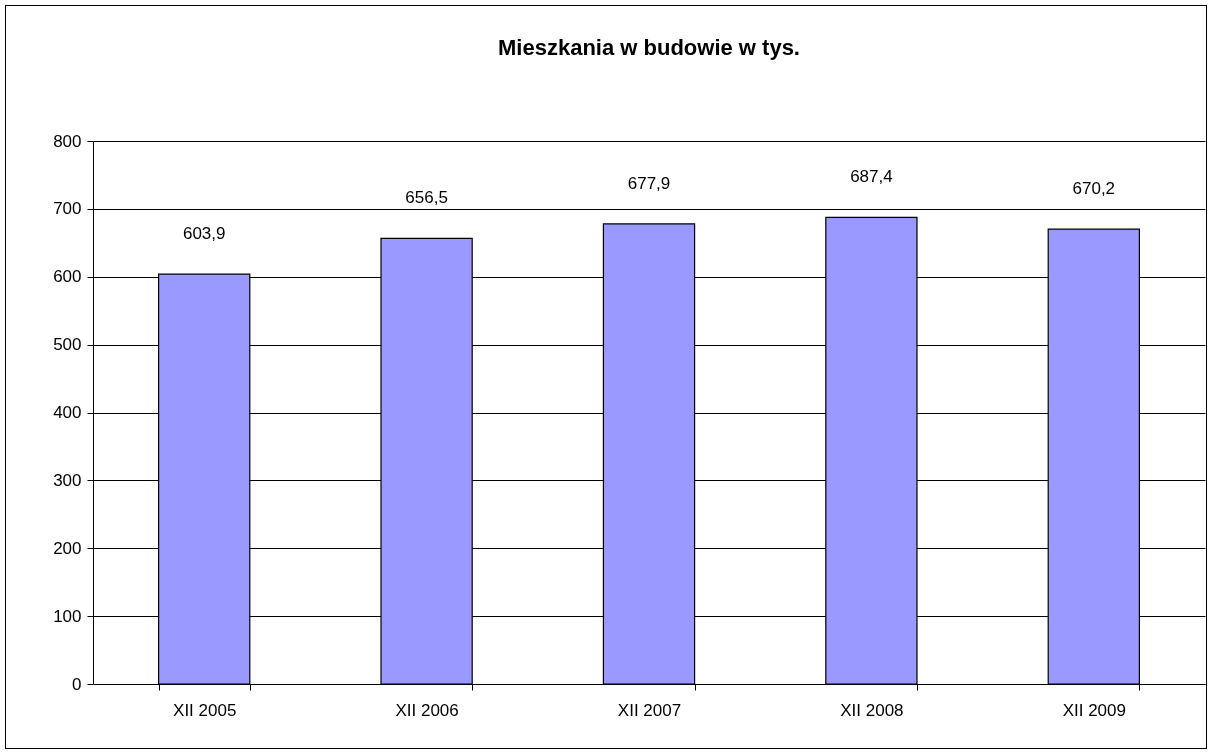  What do you see at coordinates (1094, 710) in the screenshot?
I see `x-tick-label: XII 2009` at bounding box center [1094, 710].